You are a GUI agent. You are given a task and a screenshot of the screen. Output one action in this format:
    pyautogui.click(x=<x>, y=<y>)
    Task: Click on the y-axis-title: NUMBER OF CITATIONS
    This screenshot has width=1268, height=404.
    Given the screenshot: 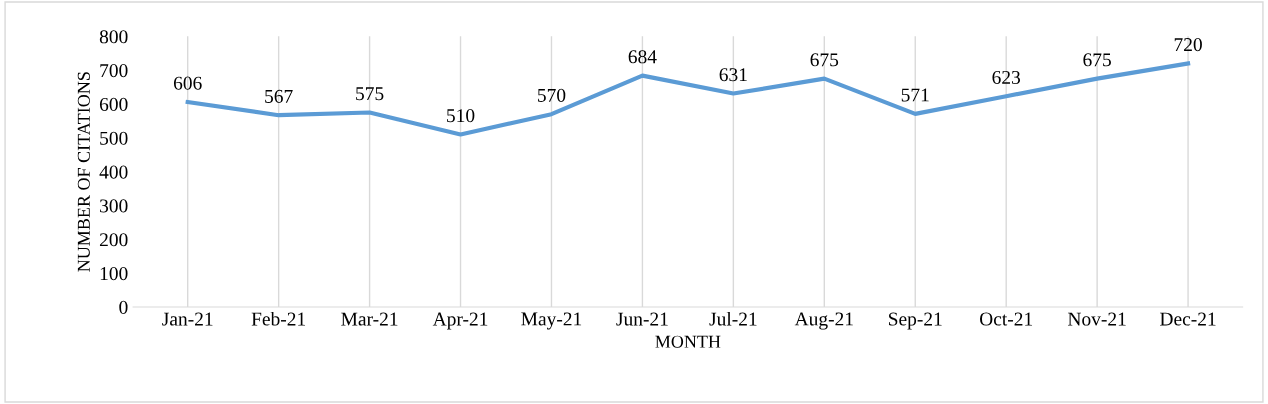 What is the action you would take?
    pyautogui.click(x=83, y=172)
    